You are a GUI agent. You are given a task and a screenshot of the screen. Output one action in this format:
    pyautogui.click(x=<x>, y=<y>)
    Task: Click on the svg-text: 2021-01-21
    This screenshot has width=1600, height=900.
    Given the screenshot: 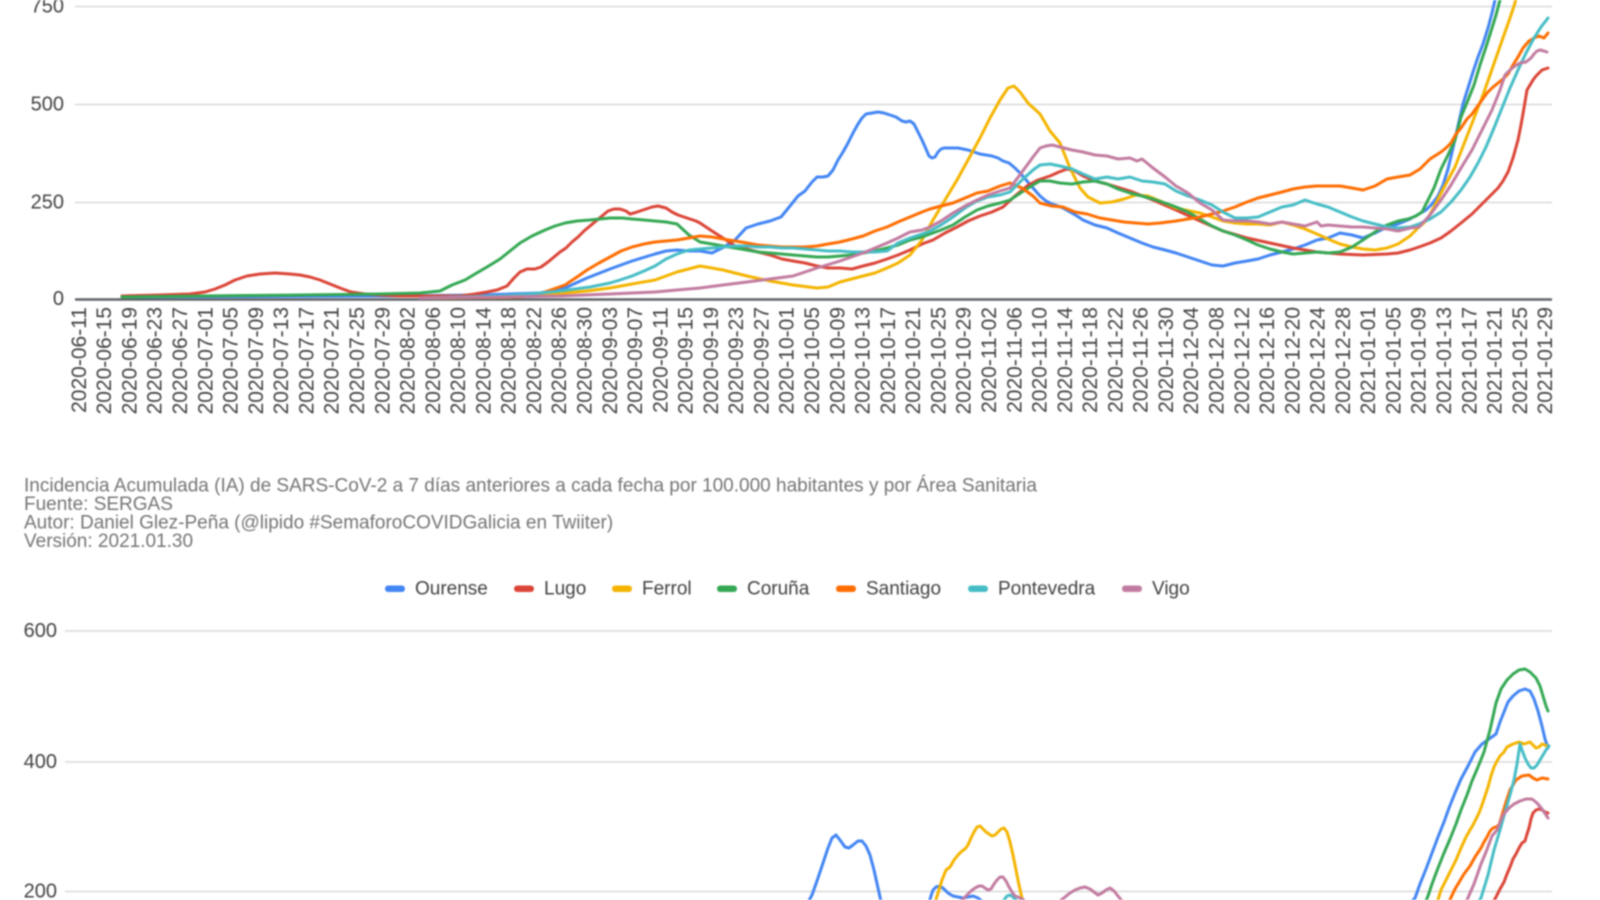 What is the action you would take?
    pyautogui.click(x=1495, y=360)
    